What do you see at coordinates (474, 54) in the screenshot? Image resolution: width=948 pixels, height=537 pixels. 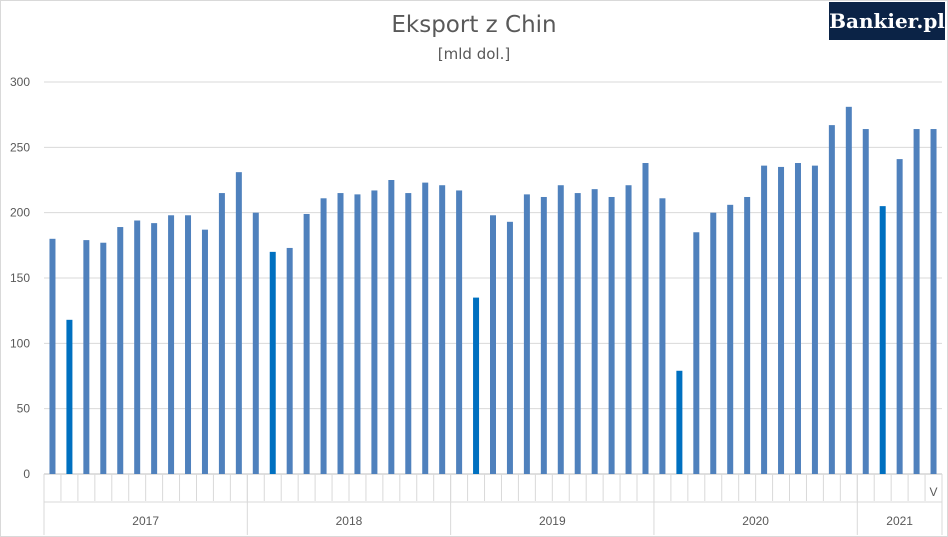 I see `chart-subtitle: [mld dol.]` at bounding box center [474, 54].